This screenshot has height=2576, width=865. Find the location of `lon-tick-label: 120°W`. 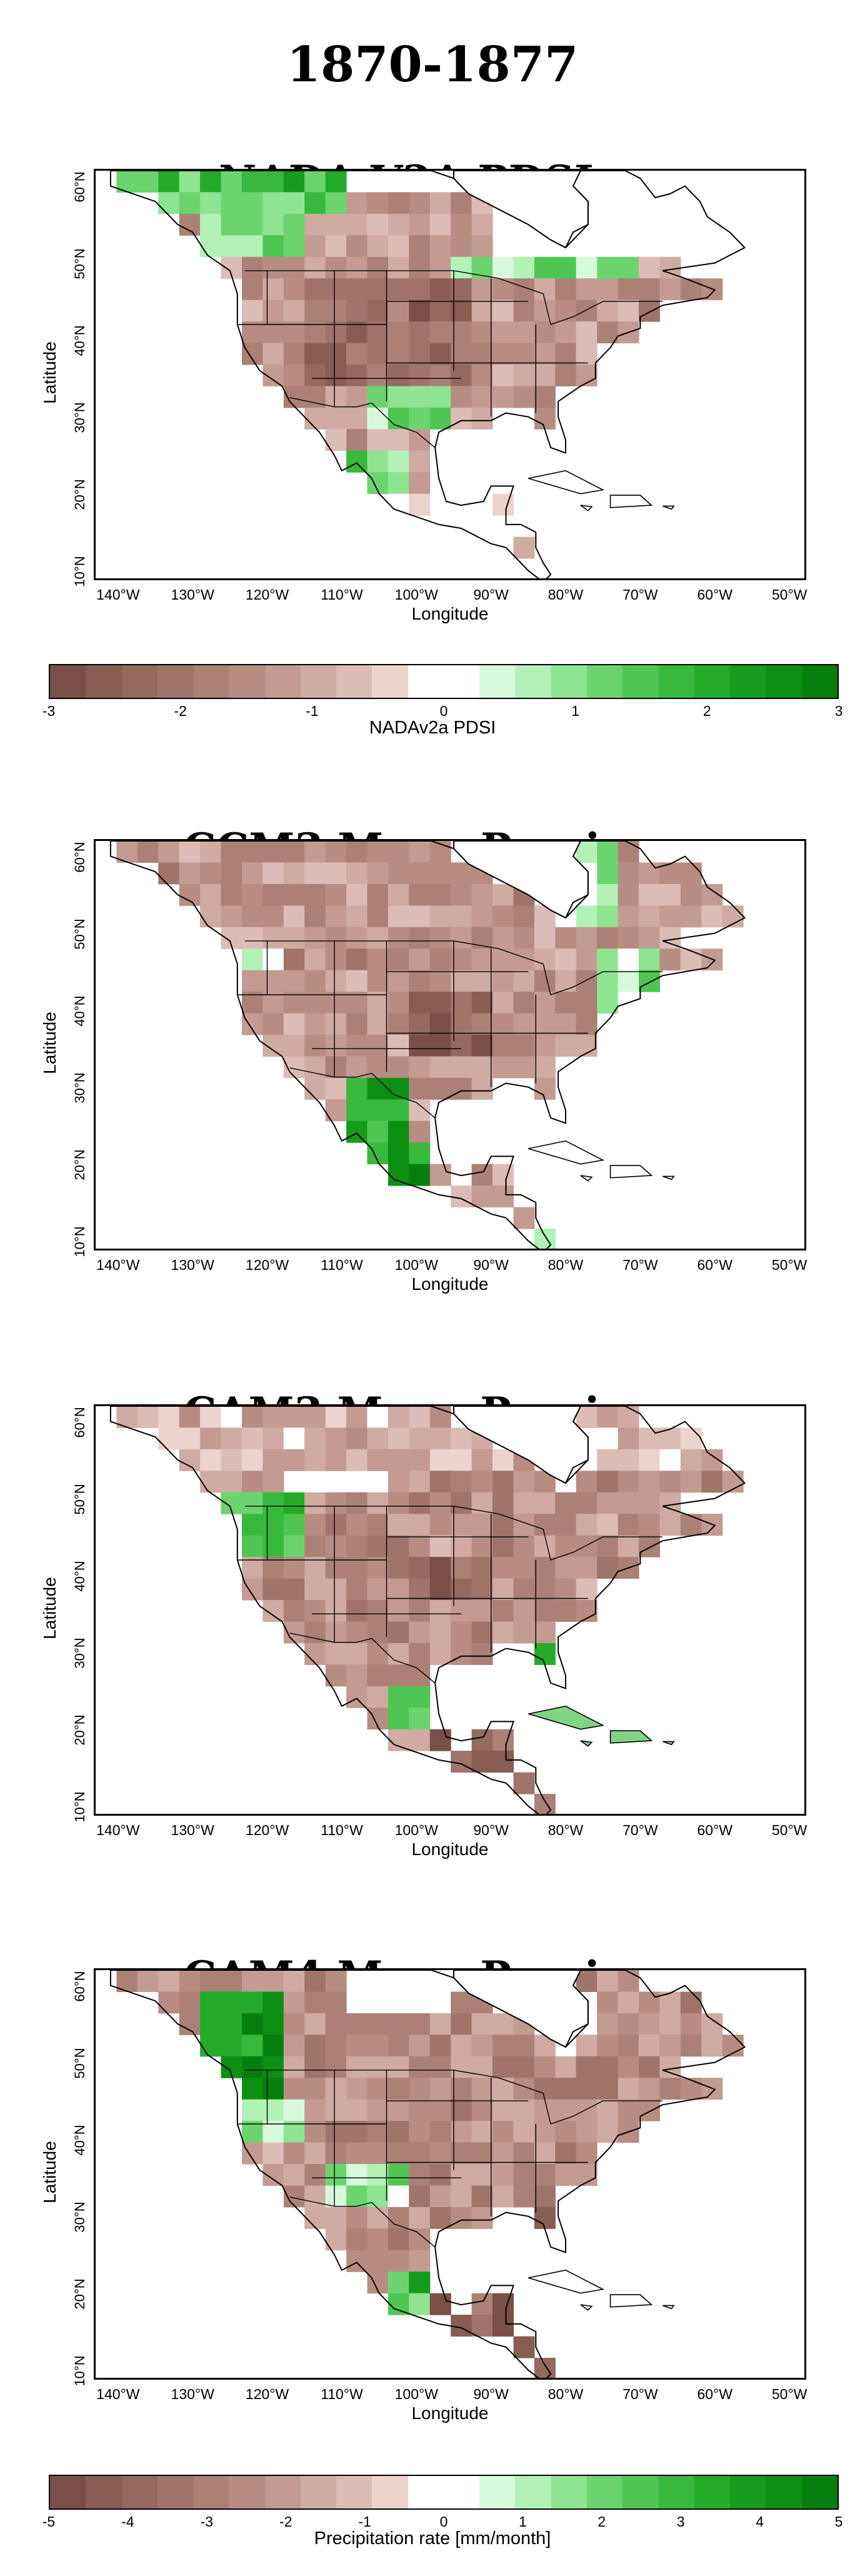

lon-tick-label: 120°W is located at coordinates (267, 594).